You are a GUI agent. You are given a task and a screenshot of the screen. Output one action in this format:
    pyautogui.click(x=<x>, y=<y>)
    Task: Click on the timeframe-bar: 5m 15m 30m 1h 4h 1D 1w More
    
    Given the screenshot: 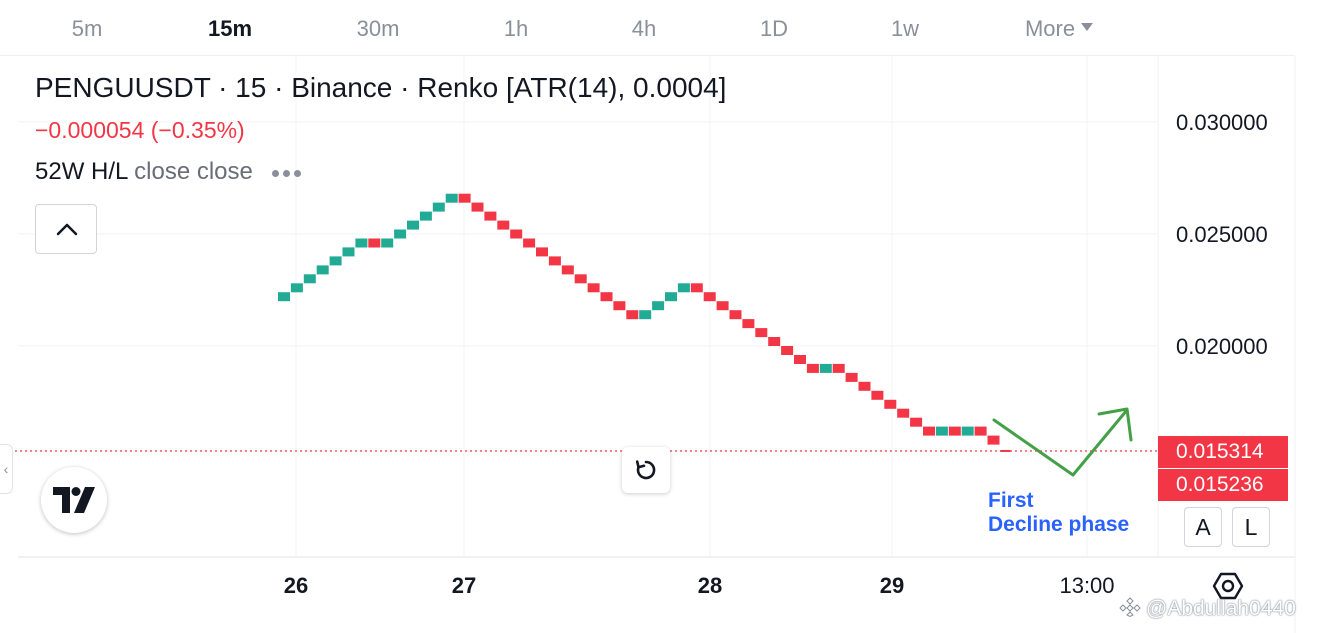 What is the action you would take?
    pyautogui.click(x=667, y=29)
    